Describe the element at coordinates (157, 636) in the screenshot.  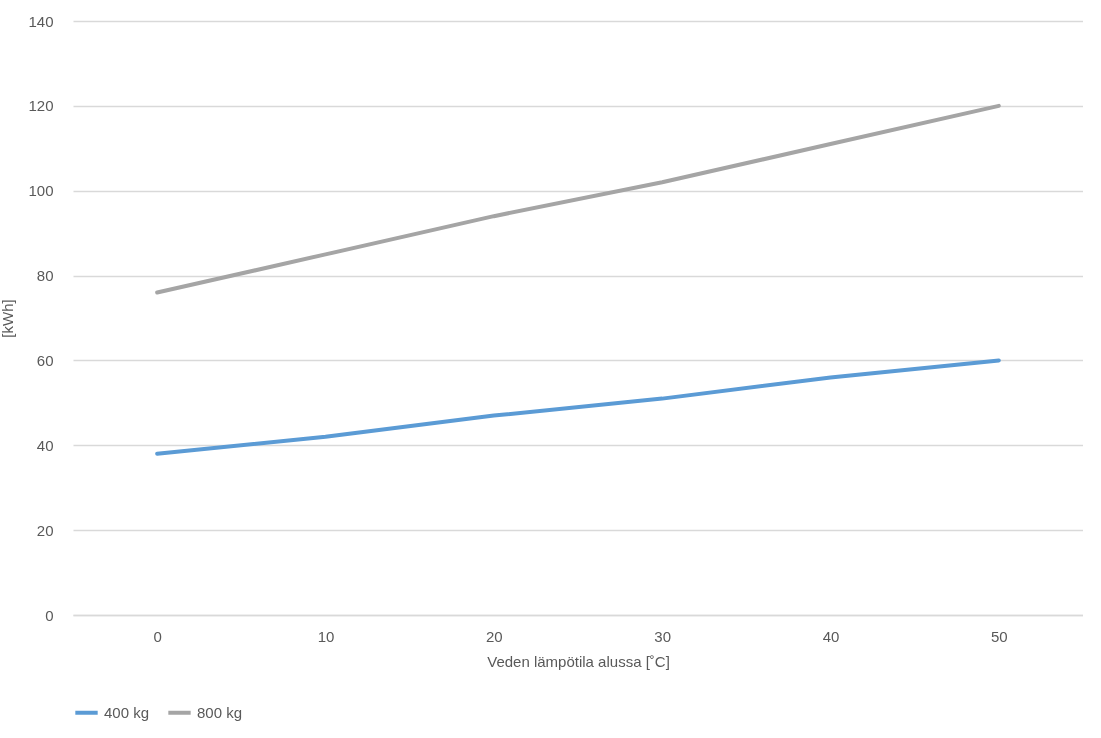
I see `x-tick-label: 0` at that location.